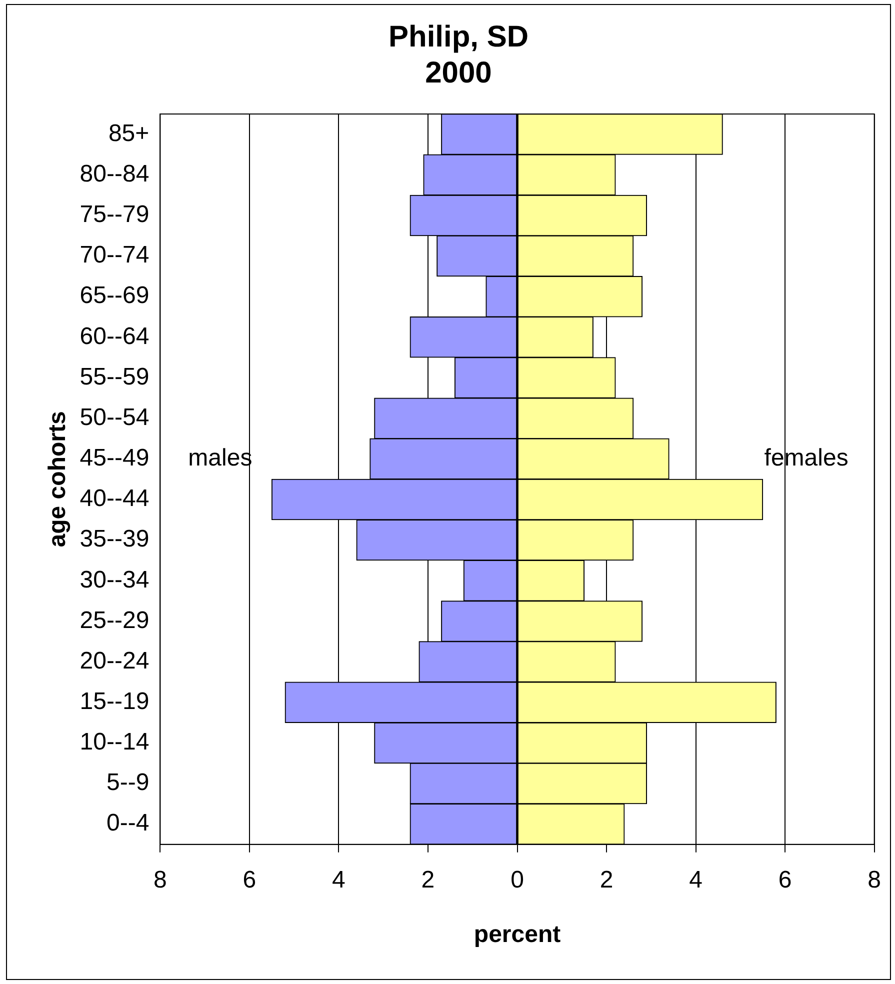  What do you see at coordinates (115, 702) in the screenshot?
I see `y-tick-label: 15--19` at bounding box center [115, 702].